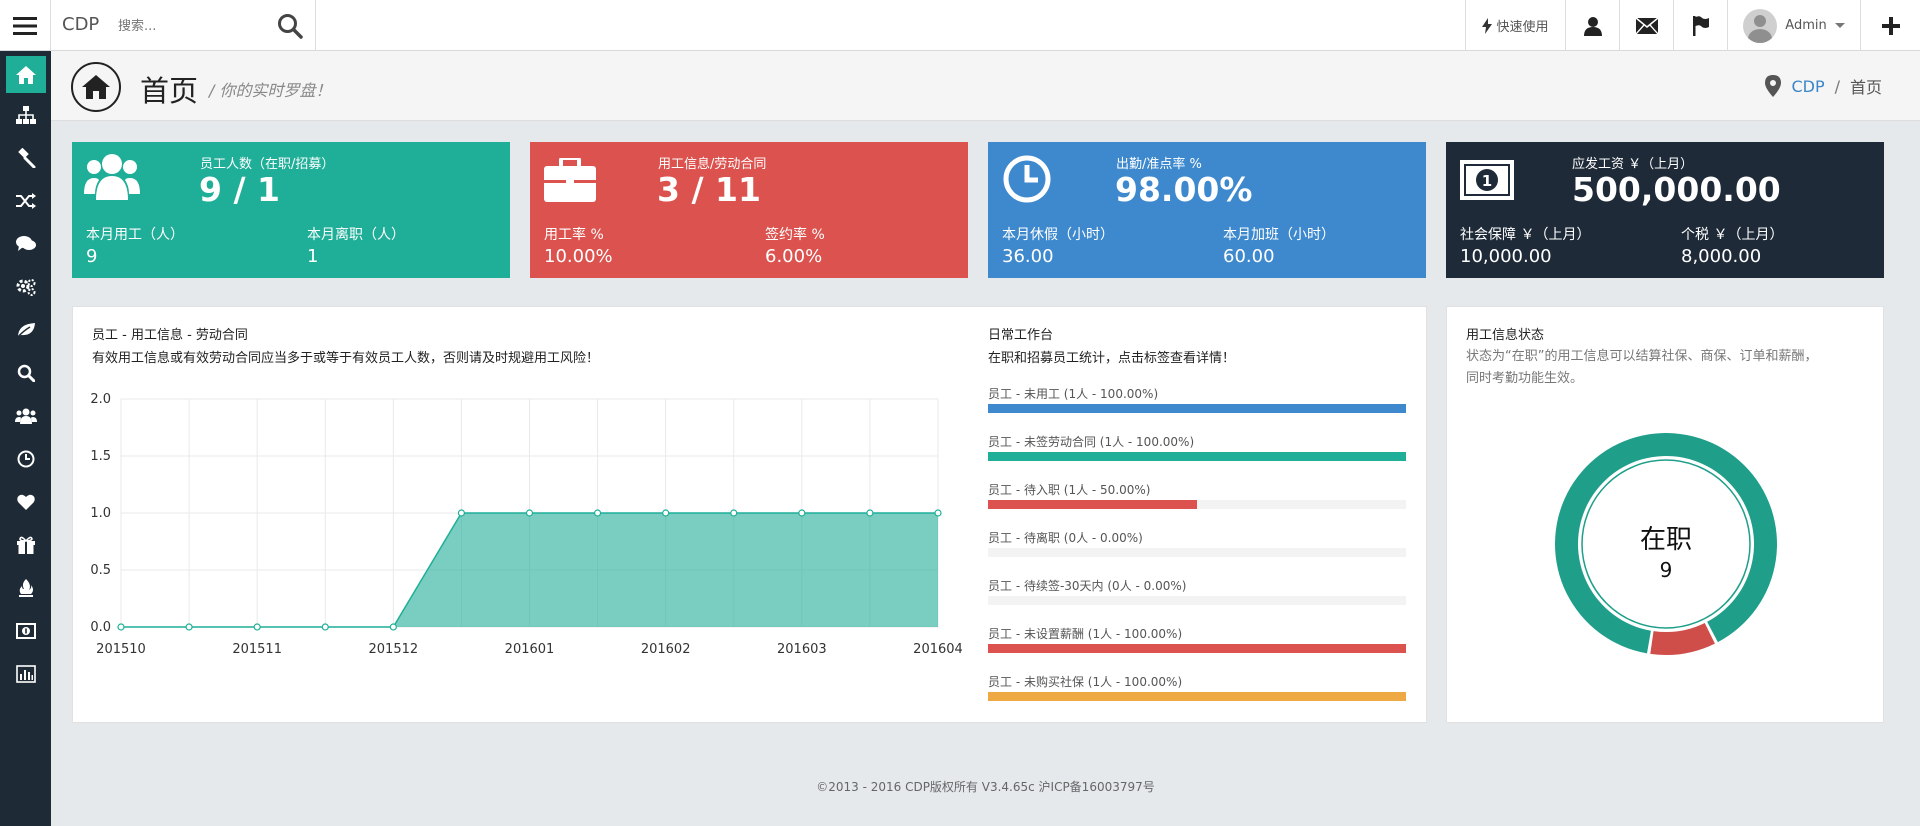  I want to click on card-sub-value: 6.00%, so click(794, 256).